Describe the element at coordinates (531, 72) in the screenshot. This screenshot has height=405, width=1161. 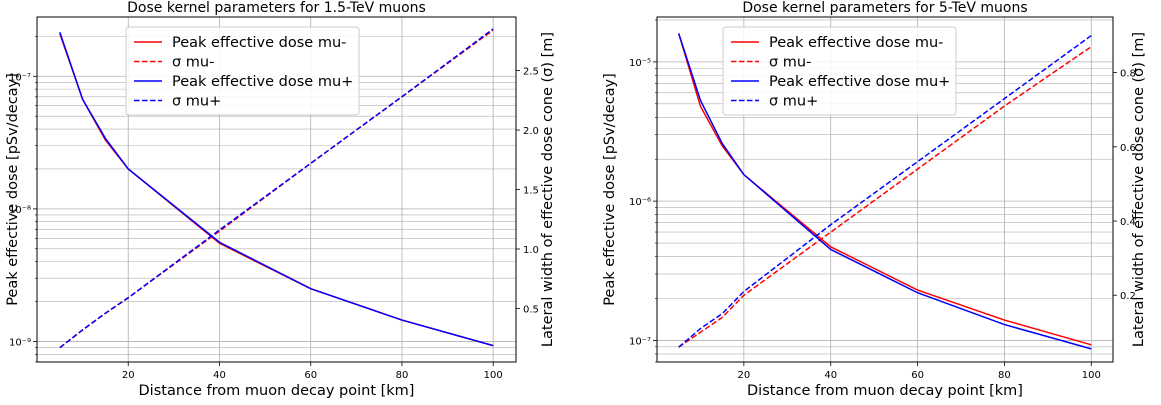
I see `y-right-tick-label: 2.5` at that location.